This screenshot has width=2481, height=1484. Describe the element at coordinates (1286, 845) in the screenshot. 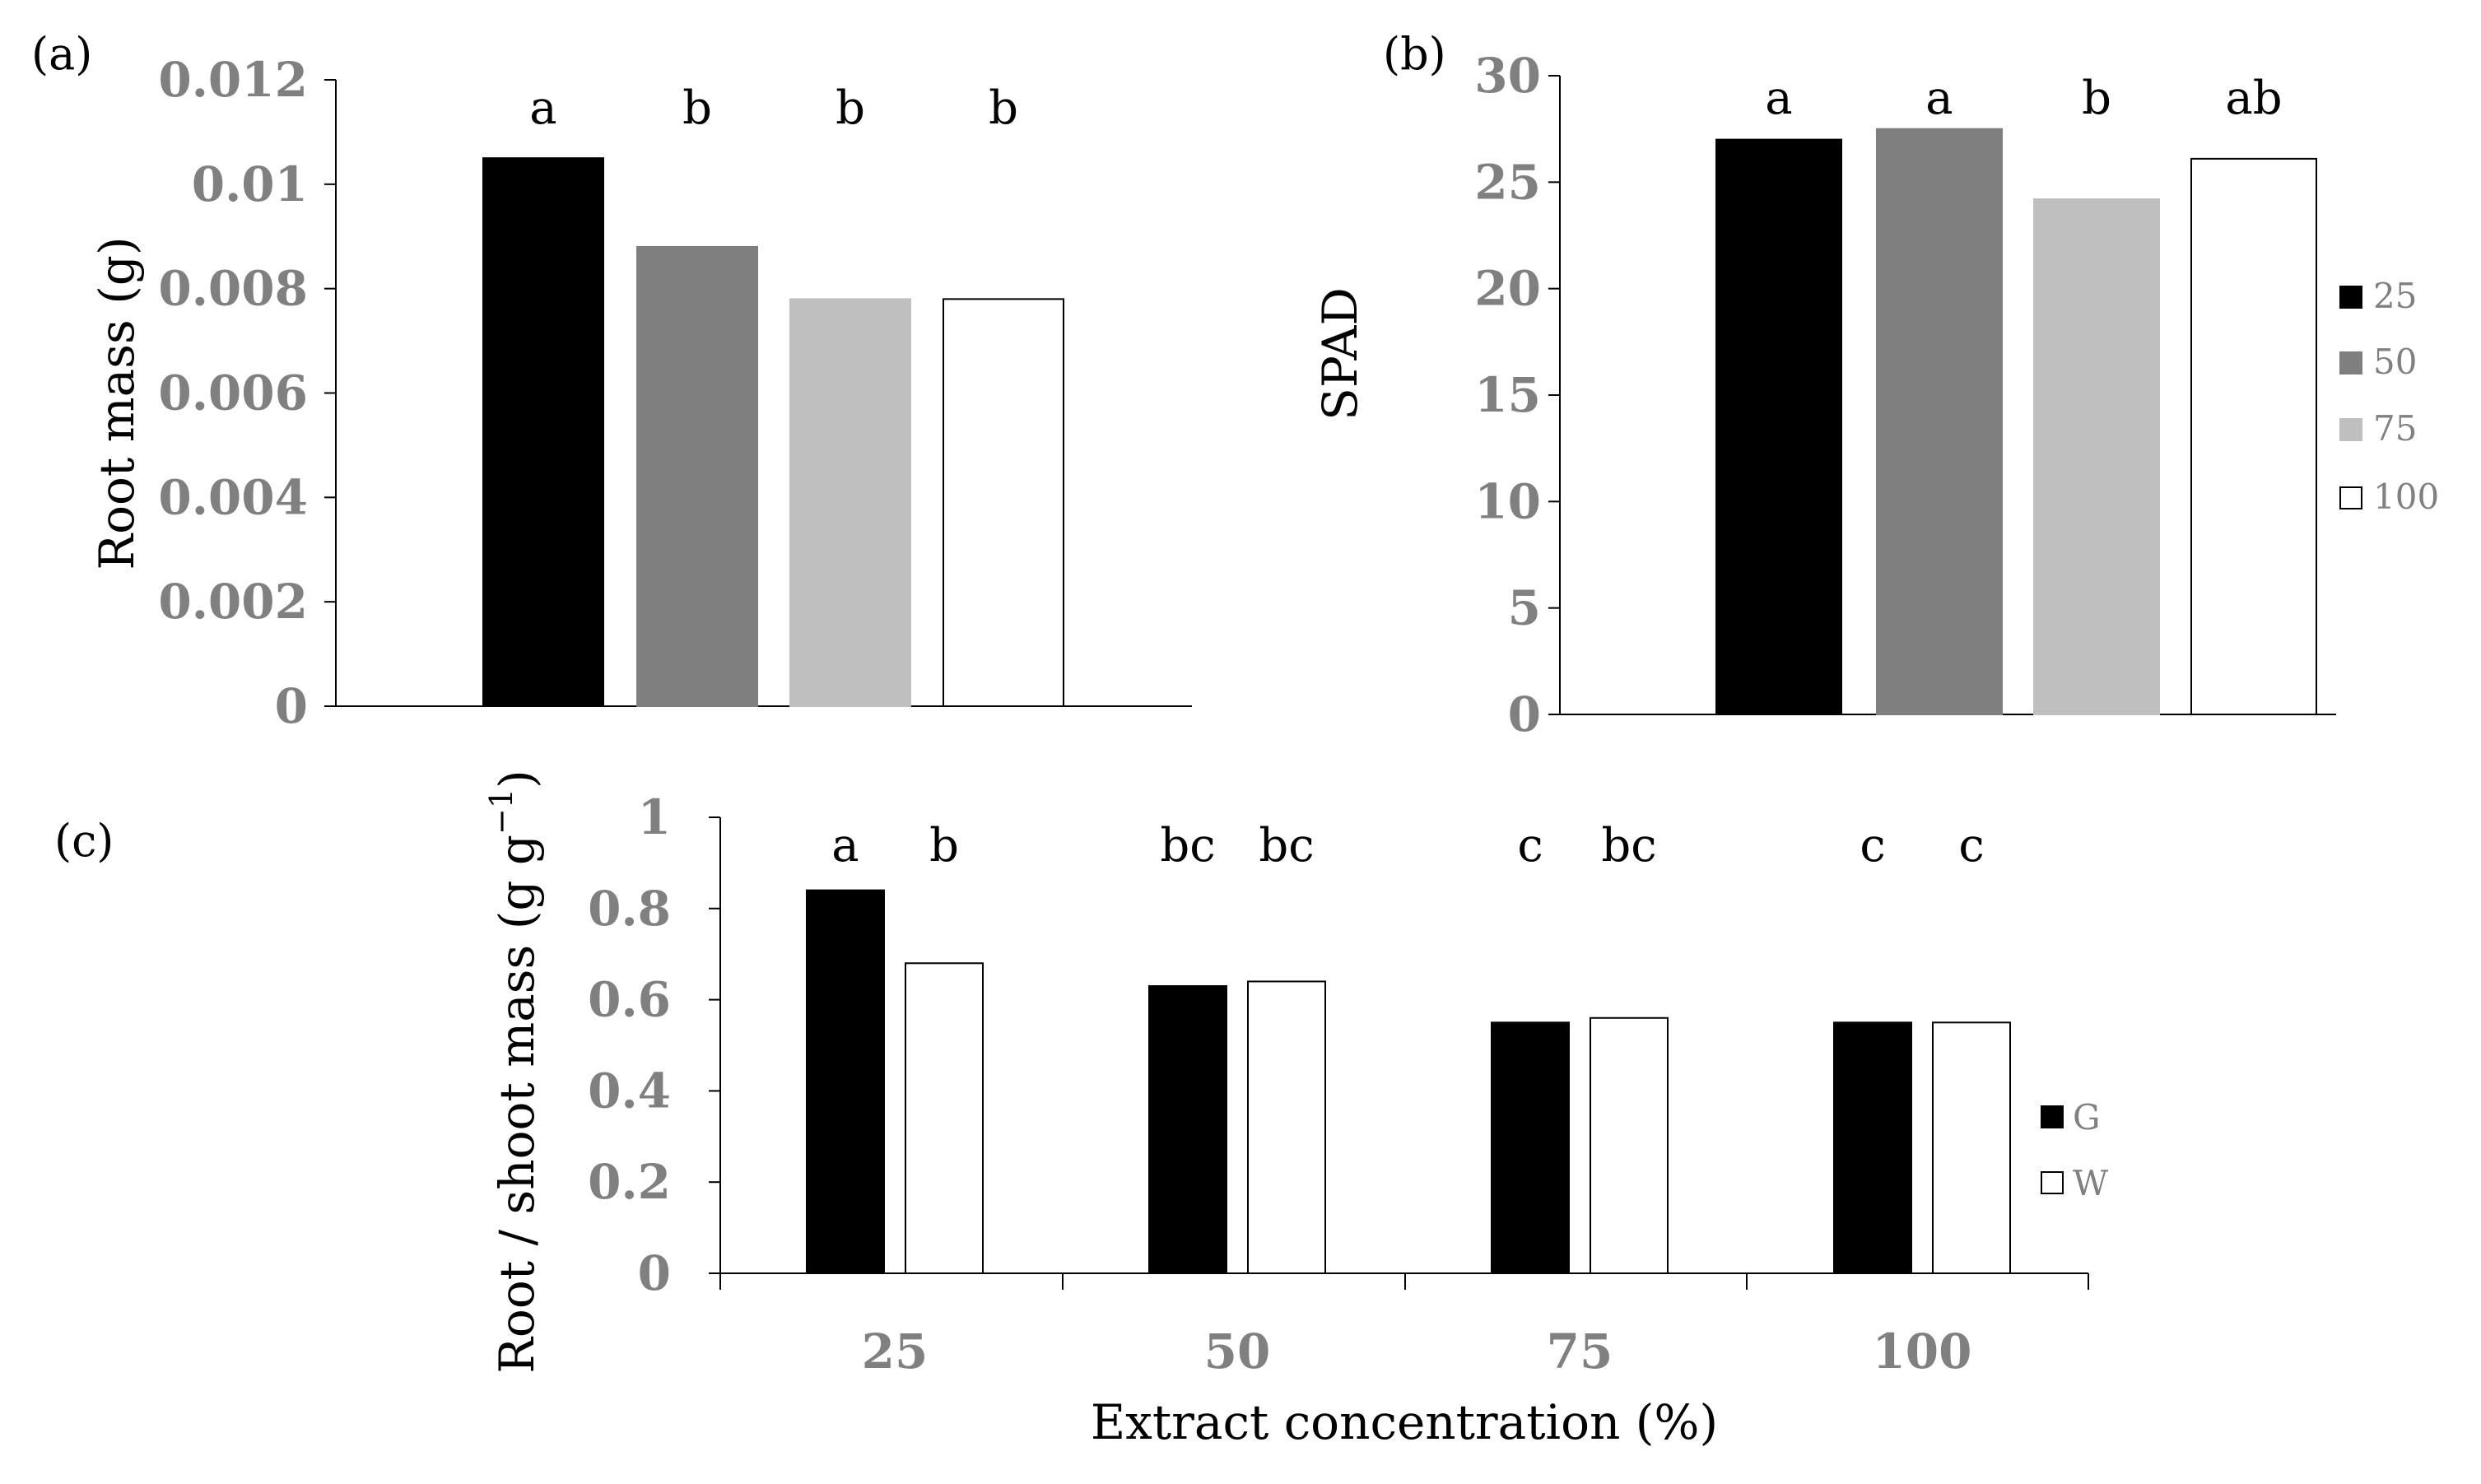

I see `panel-c-significance-w-50: bc` at that location.